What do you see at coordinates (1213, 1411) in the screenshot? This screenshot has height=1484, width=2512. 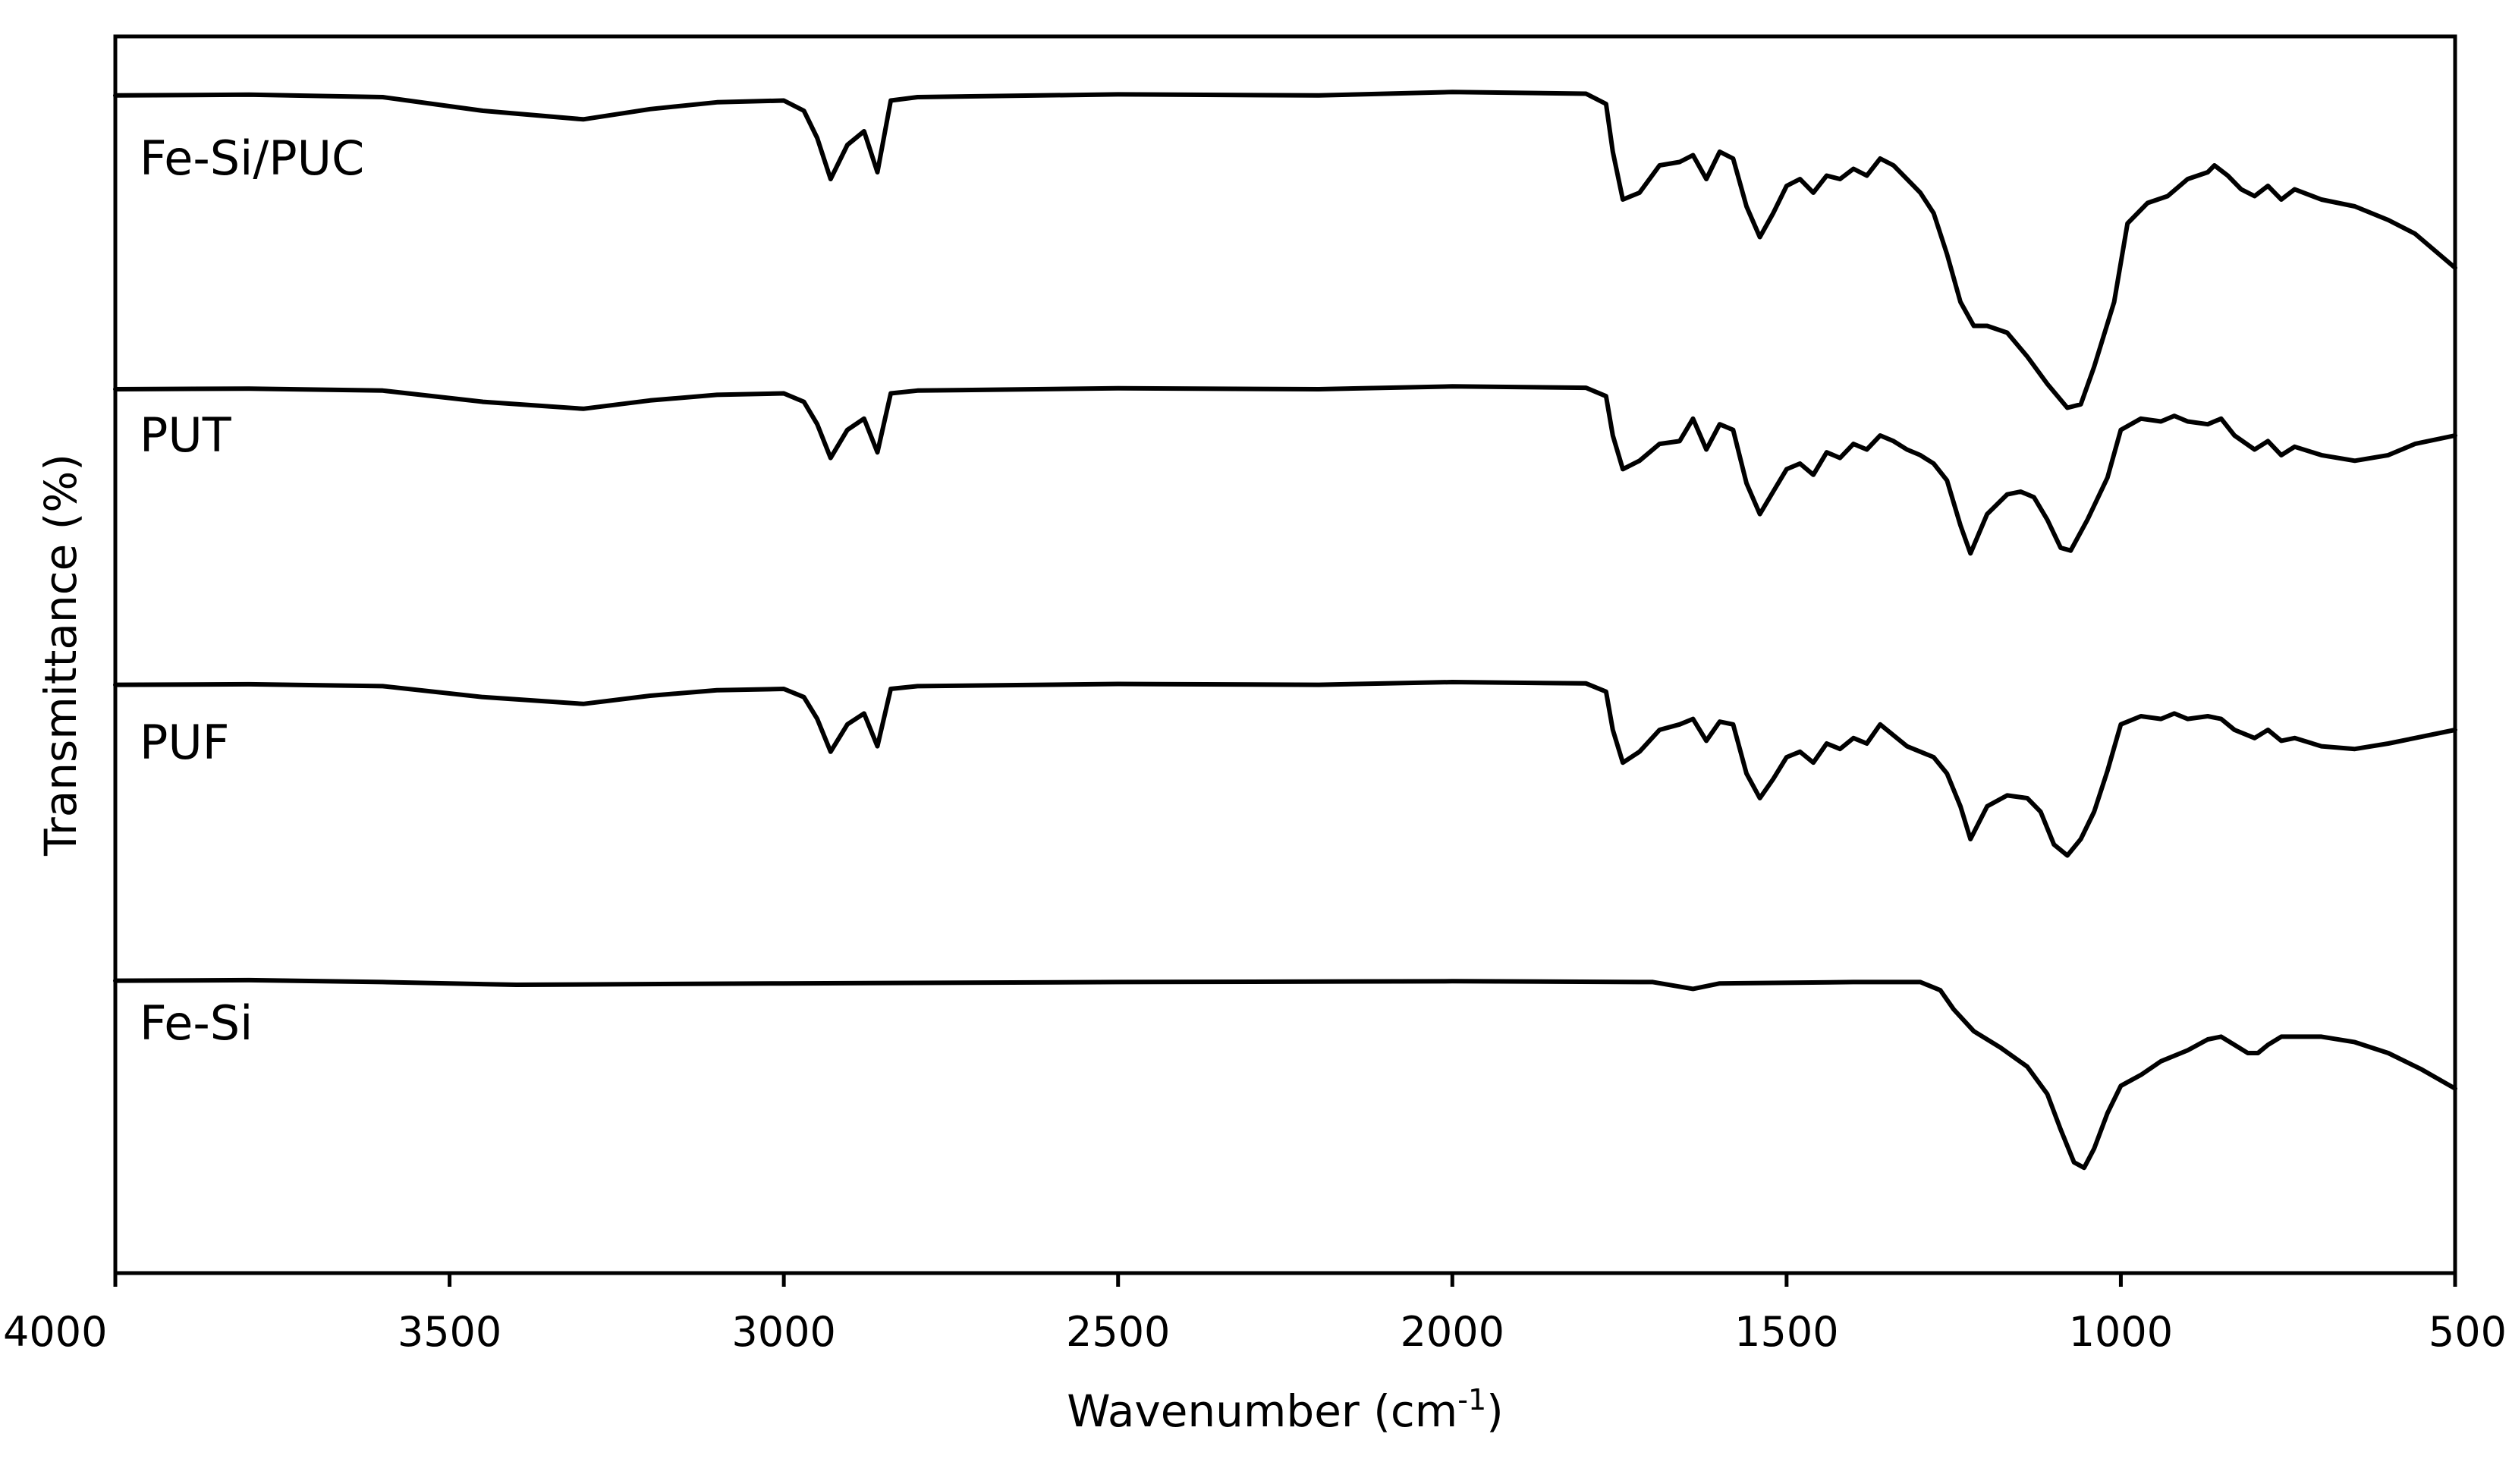 I see `x-axis-label-name: Wavenumber` at bounding box center [1213, 1411].